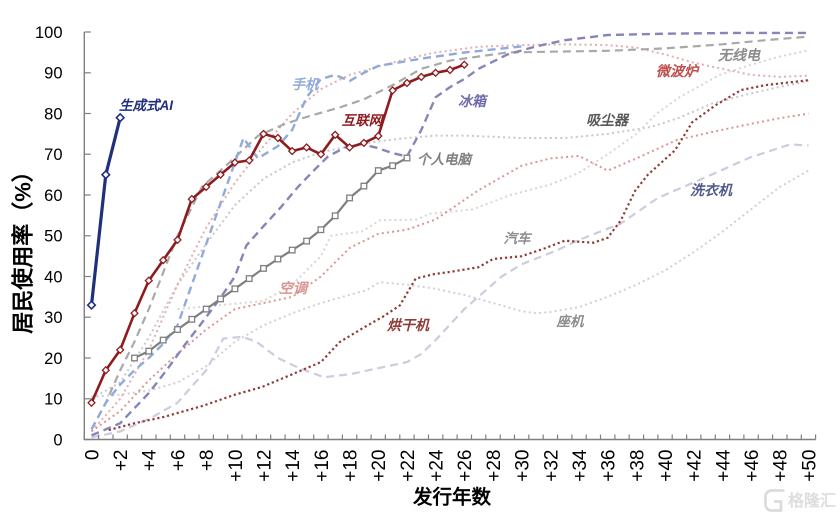  Describe the element at coordinates (53, 237) in the screenshot. I see `svg-text: 50` at that location.